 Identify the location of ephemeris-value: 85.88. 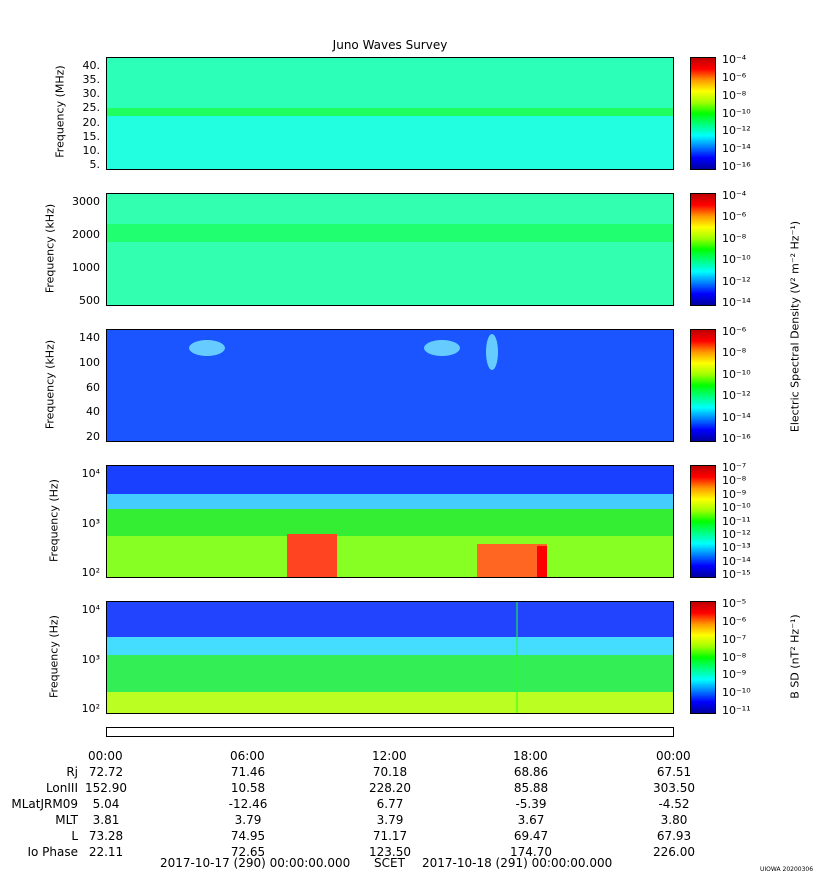
(531, 788).